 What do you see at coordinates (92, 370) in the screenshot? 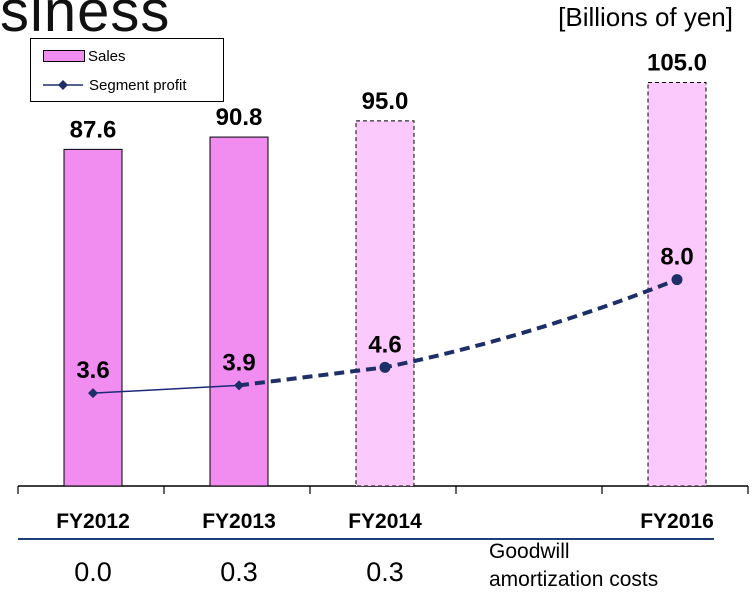
I see `profit-value-label: 3.6` at bounding box center [92, 370].